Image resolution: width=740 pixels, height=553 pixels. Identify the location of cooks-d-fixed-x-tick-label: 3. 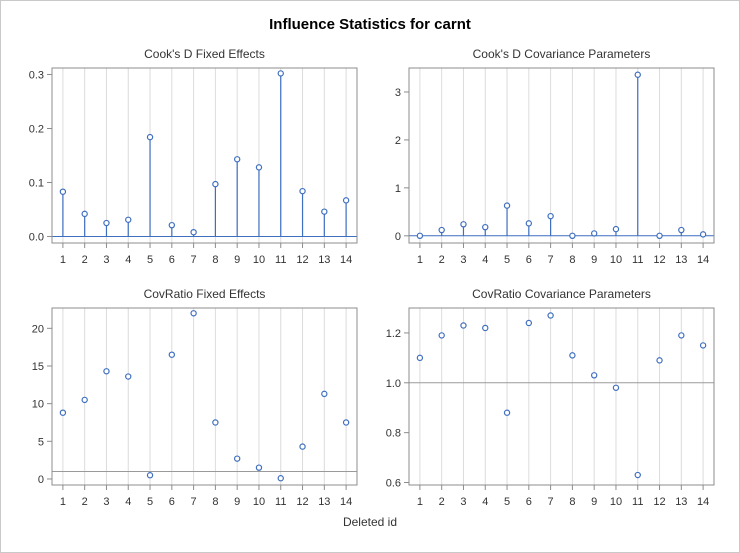
(106, 260).